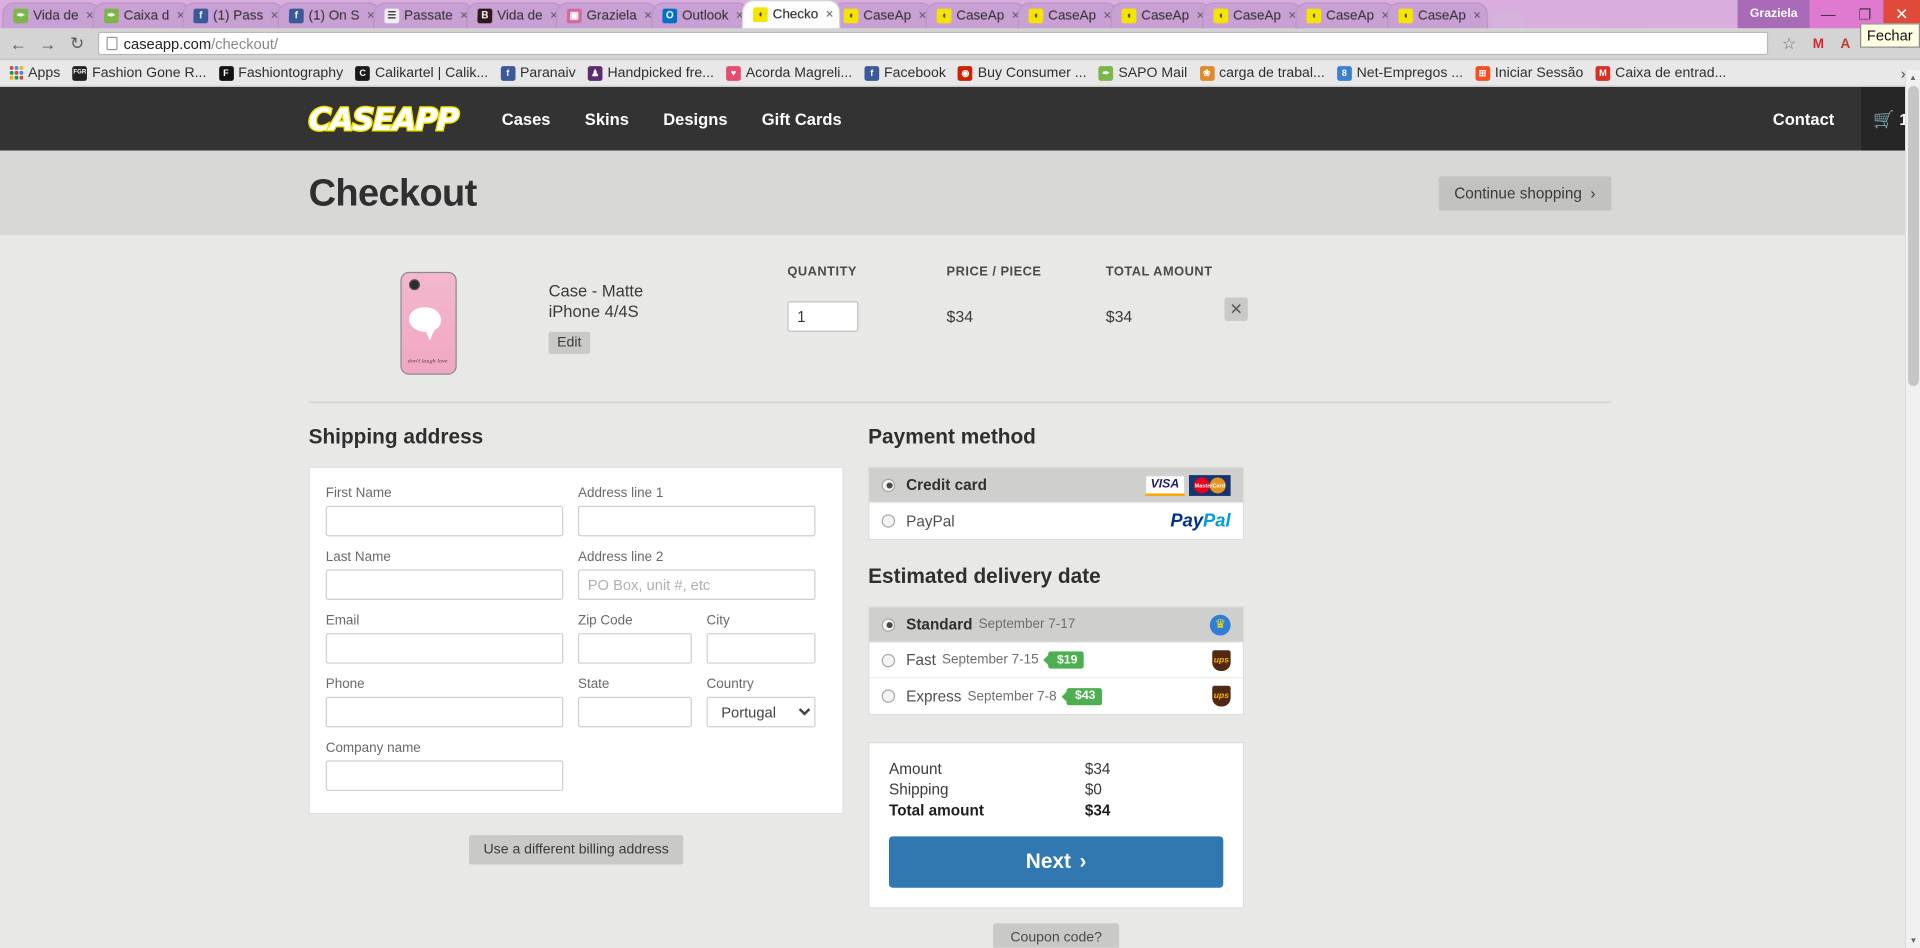 This screenshot has height=948, width=1920. Describe the element at coordinates (51, 15) in the screenshot. I see `browser-tab: ✒ Vida de ×` at that location.